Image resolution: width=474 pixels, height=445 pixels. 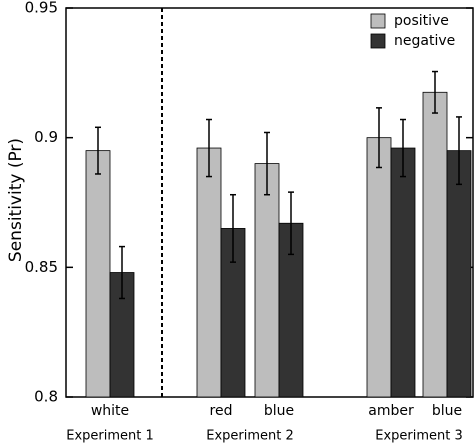 I want to click on legend-label: positive, so click(x=421, y=21).